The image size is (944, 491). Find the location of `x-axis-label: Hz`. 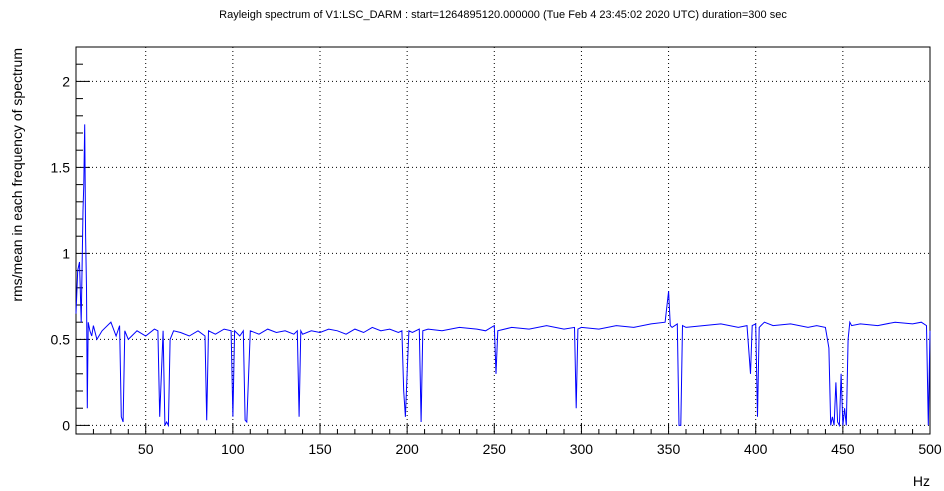

x-axis-label: Hz is located at coordinates (921, 481).